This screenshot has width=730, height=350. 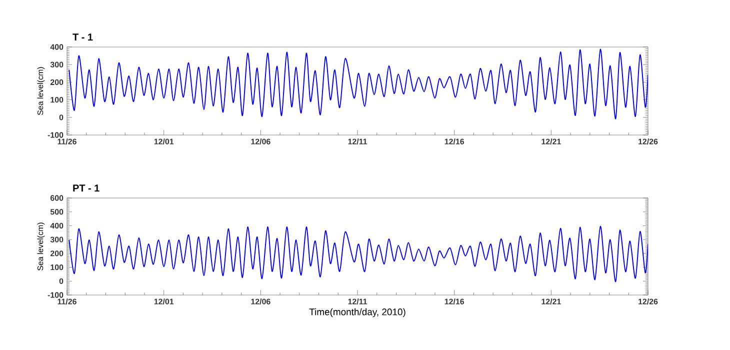 What do you see at coordinates (358, 254) in the screenshot?
I see `line-series` at bounding box center [358, 254].